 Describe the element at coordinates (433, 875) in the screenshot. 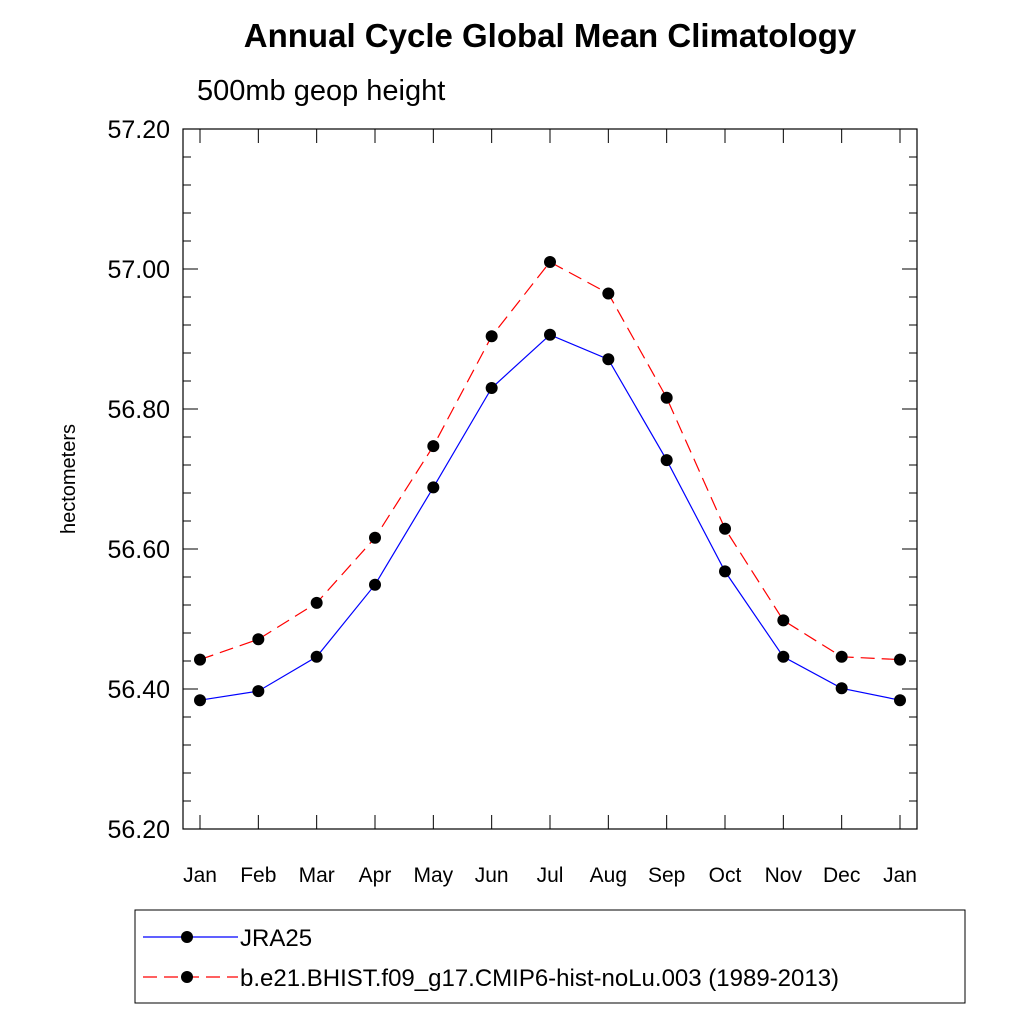

I see `x-tick-label: May` at that location.